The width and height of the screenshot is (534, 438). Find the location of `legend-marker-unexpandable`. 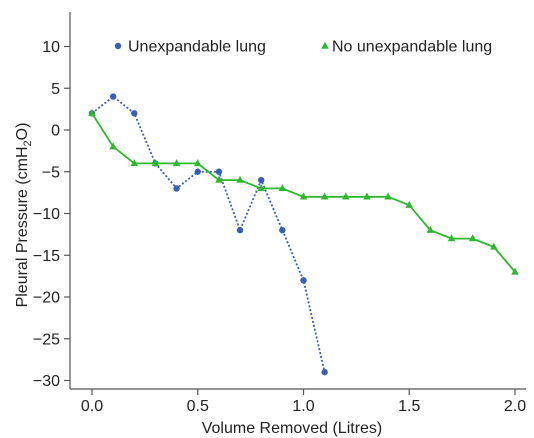

legend-marker-unexpandable is located at coordinates (118, 46).